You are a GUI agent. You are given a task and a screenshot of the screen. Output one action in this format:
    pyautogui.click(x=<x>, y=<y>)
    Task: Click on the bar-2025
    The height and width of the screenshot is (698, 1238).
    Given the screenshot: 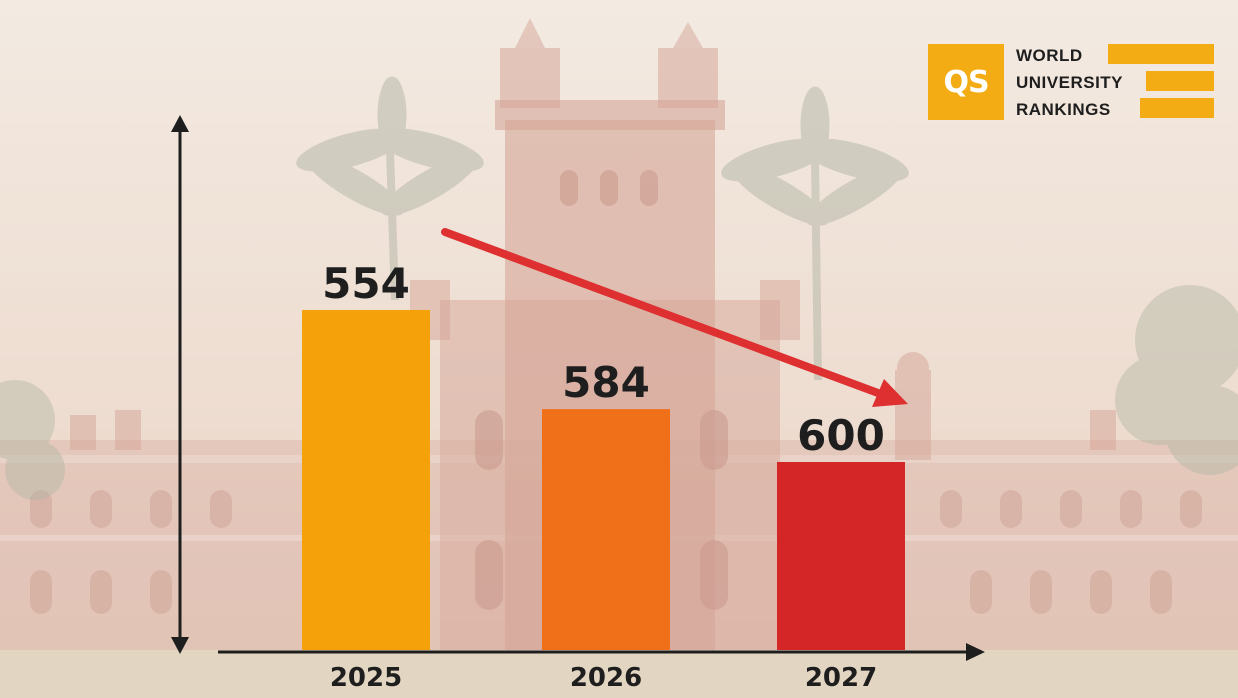 What is the action you would take?
    pyautogui.click(x=366, y=480)
    